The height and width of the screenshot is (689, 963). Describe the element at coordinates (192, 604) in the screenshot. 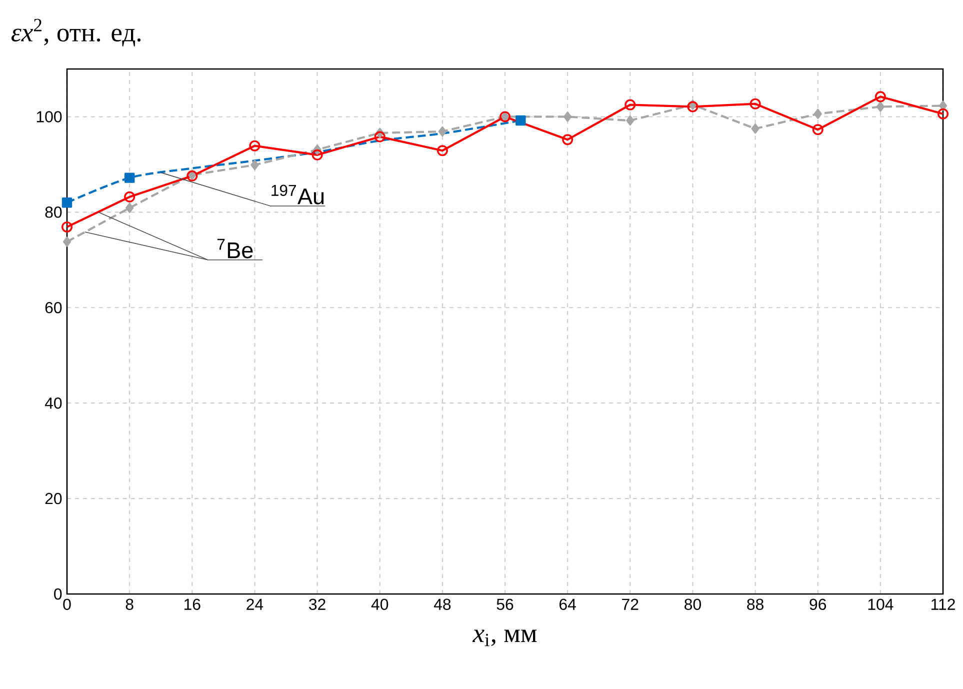

I see `x-tick-label: 16` at that location.